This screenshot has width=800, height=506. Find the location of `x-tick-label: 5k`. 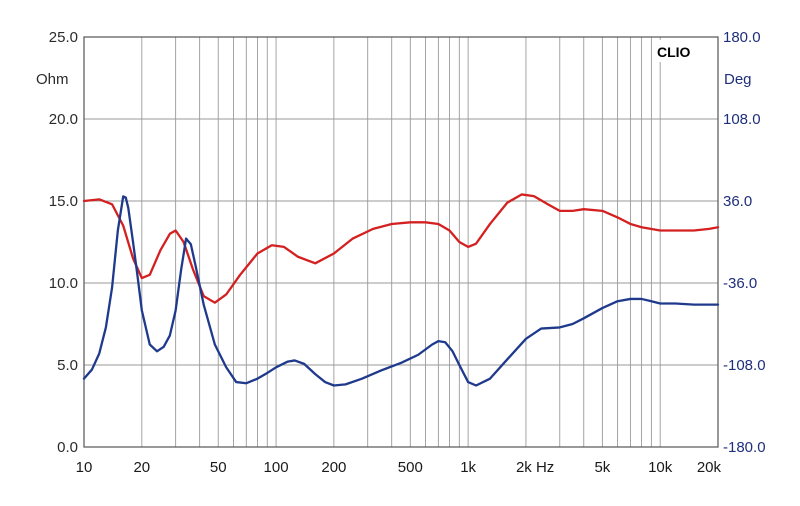

x-tick-label: 5k is located at coordinates (602, 467).